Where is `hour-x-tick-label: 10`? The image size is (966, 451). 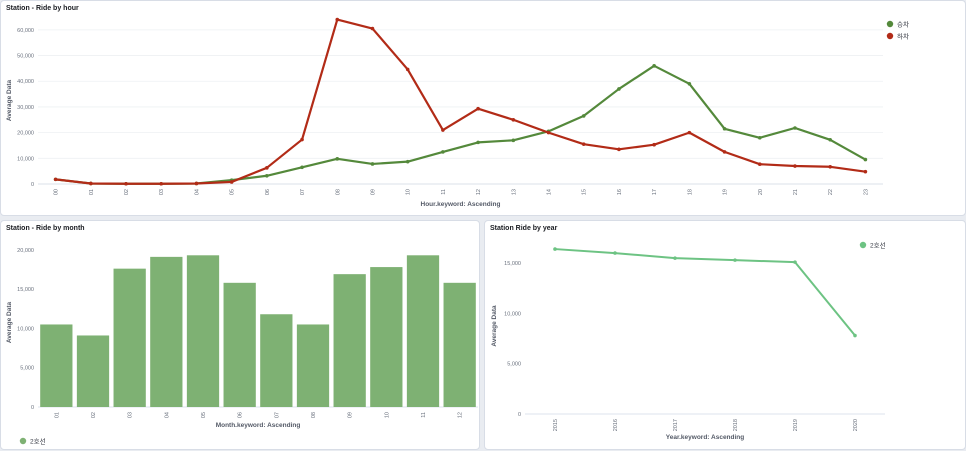 hour-x-tick-label: 10 is located at coordinates (409, 192).